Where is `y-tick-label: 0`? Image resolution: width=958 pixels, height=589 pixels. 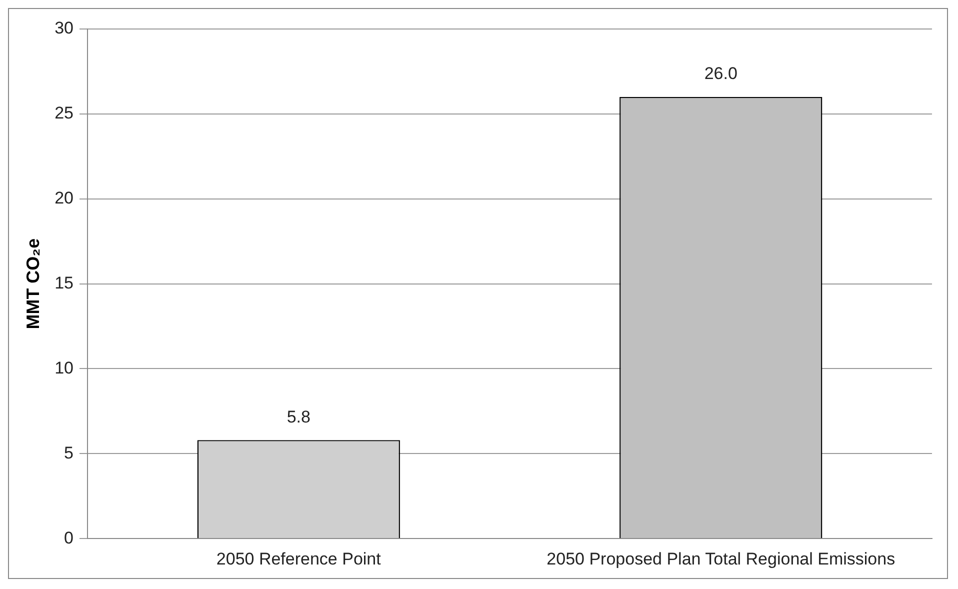
y-tick-label: 0 is located at coordinates (69, 538).